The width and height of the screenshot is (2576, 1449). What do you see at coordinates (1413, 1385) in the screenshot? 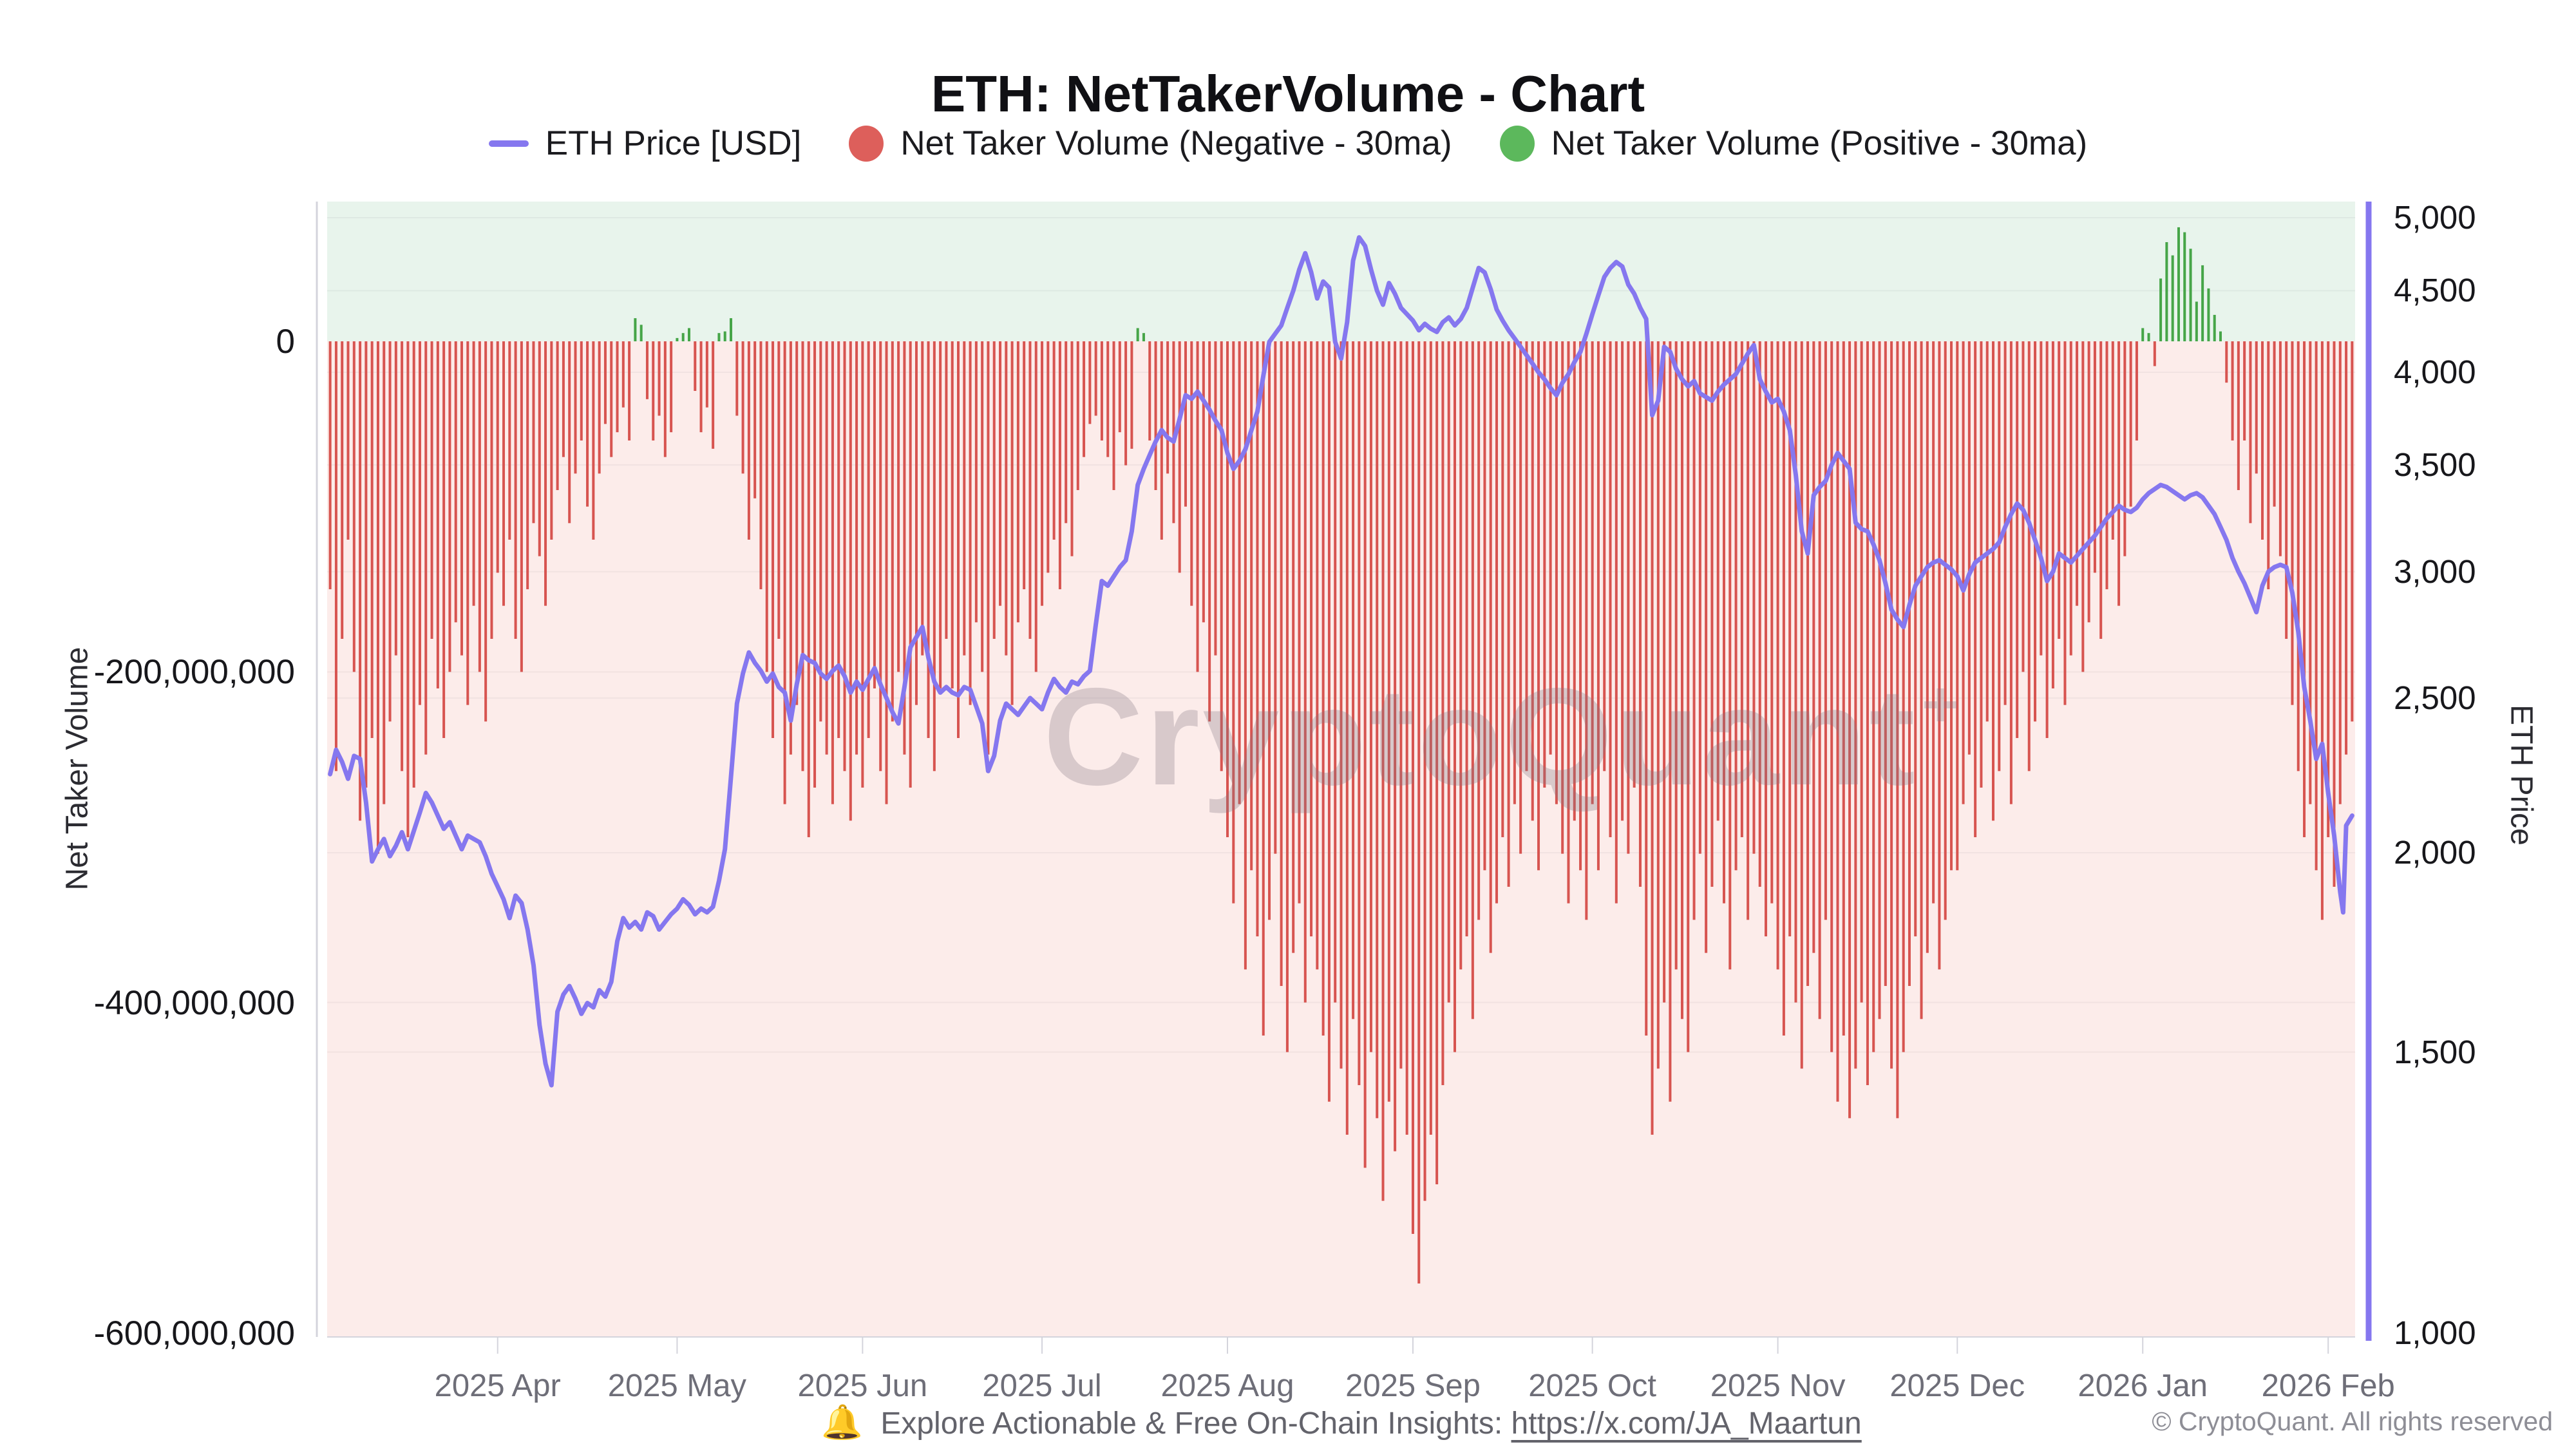
I see `x-tick-label: 2025 Sep` at bounding box center [1413, 1385].